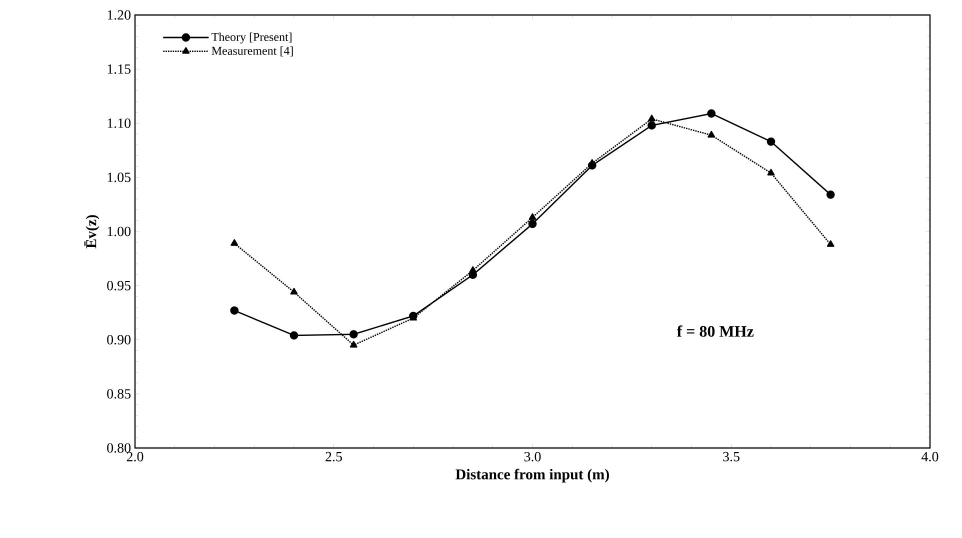 Image resolution: width=962 pixels, height=538 pixels. Describe the element at coordinates (532, 475) in the screenshot. I see `x-axis-title: Distance from input (m)` at that location.